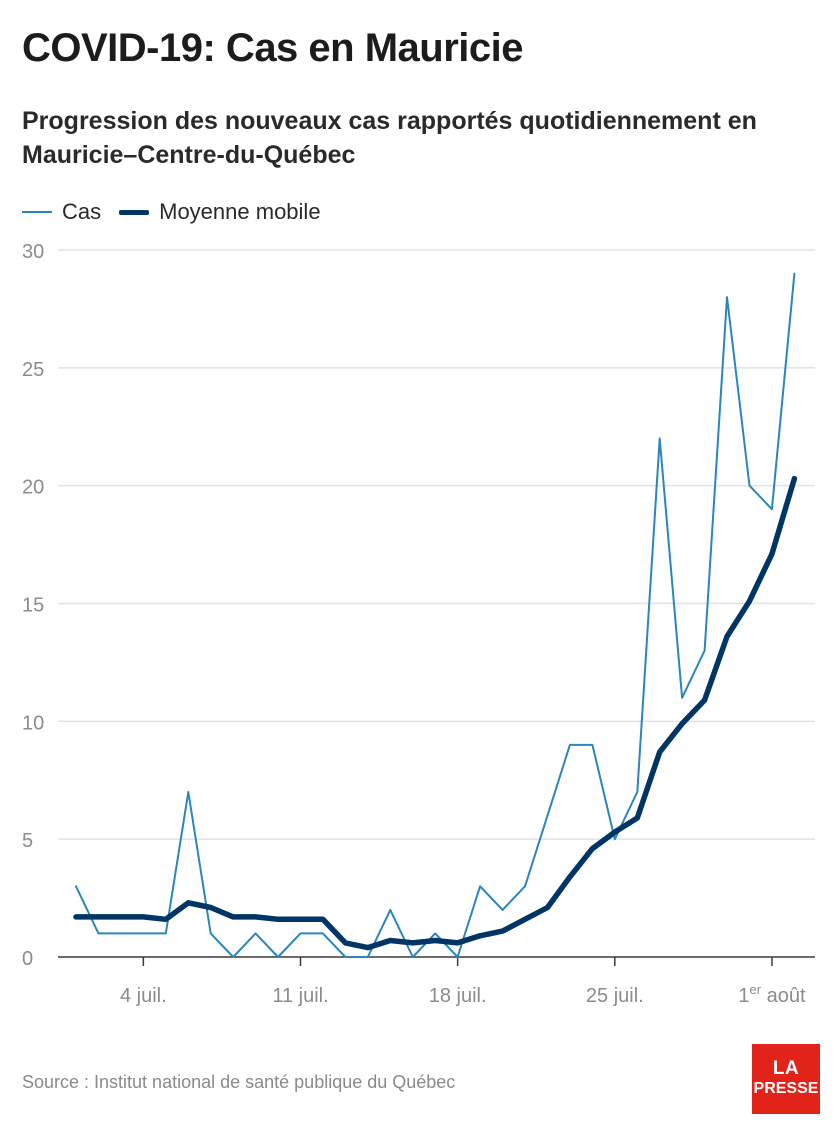  What do you see at coordinates (300, 996) in the screenshot?
I see `x-tick-label-10: 11 juil.` at bounding box center [300, 996].